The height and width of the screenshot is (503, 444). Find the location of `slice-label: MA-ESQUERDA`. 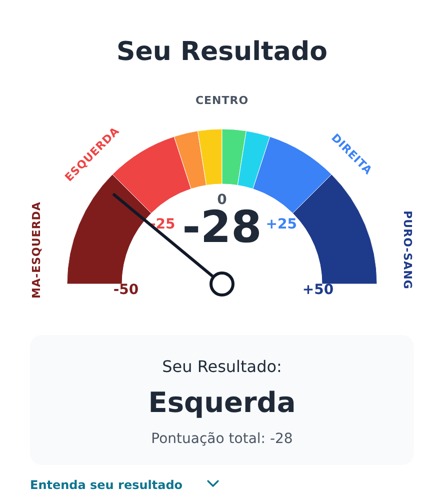

slice-label: MA-ESQUERDA is located at coordinates (37, 250).